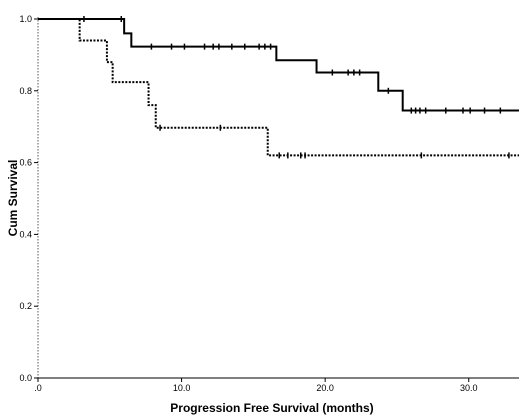 Image resolution: width=520 pixels, height=416 pixels. Describe the element at coordinates (38, 388) in the screenshot. I see `x-tick-label: .0` at that location.